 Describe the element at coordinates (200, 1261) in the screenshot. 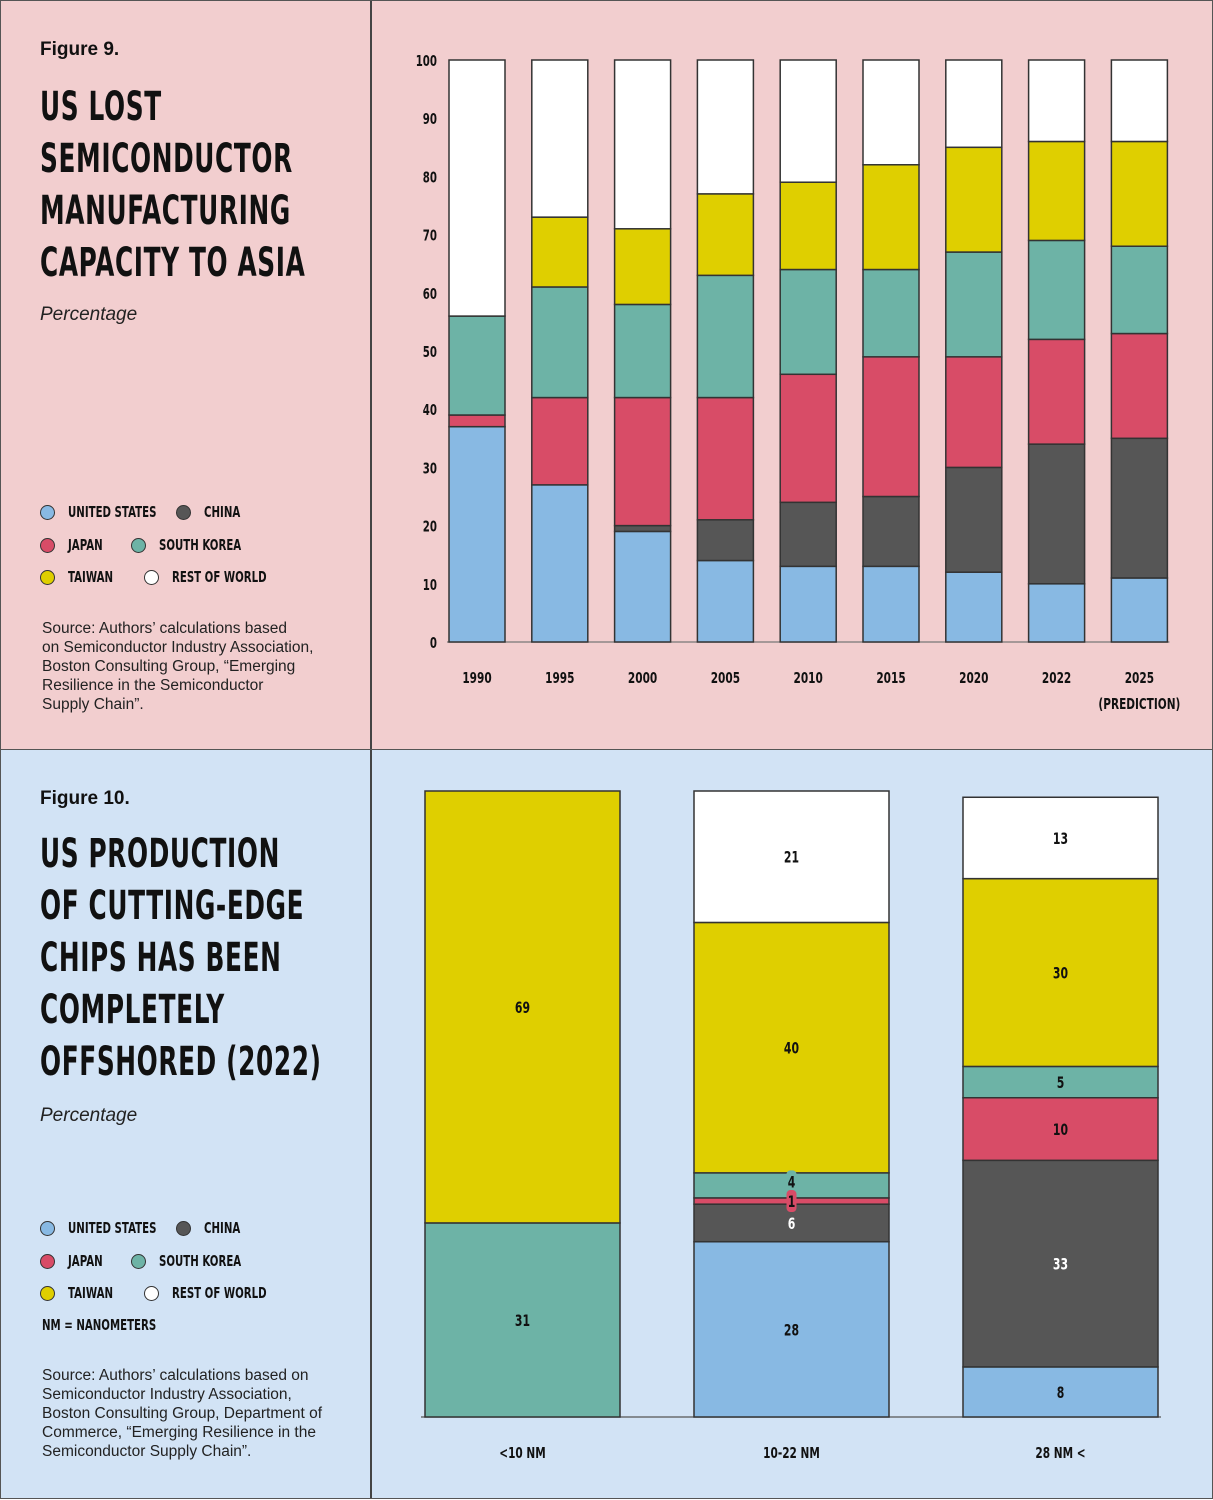

I see `legend-label: SOUTH KOREA` at that location.